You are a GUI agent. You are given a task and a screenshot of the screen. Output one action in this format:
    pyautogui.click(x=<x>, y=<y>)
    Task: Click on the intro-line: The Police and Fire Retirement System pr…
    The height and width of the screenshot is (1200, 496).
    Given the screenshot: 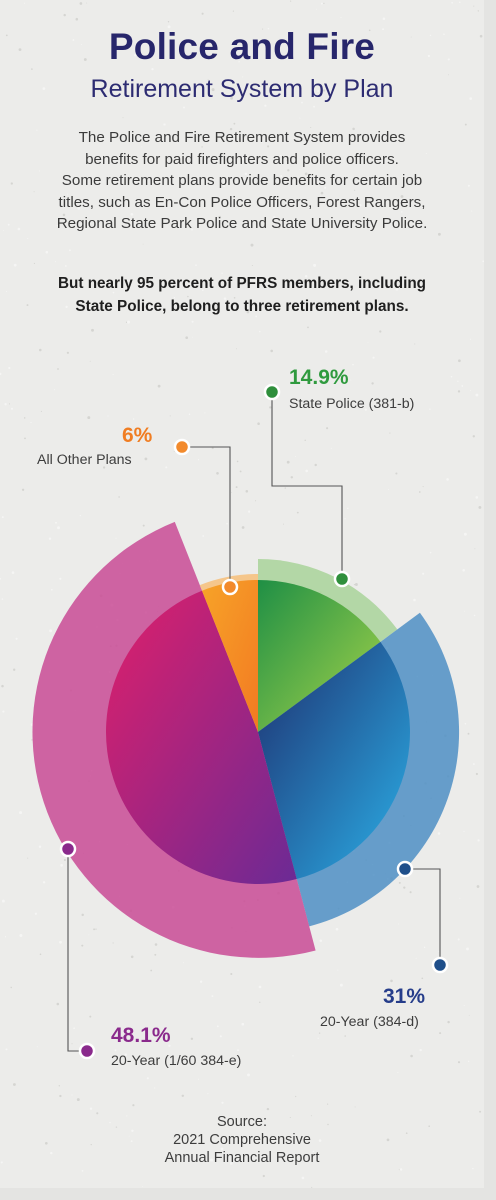 What is the action you would take?
    pyautogui.click(x=242, y=137)
    